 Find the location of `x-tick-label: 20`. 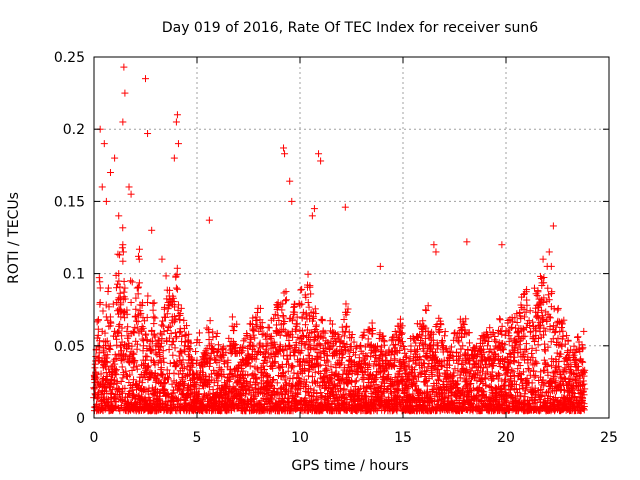

x-tick-label: 20 is located at coordinates (506, 438).